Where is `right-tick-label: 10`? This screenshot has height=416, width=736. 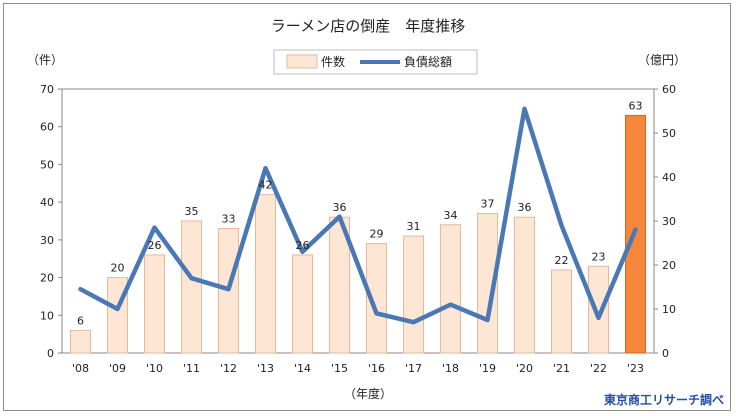 right-tick-label: 10 is located at coordinates (669, 309).